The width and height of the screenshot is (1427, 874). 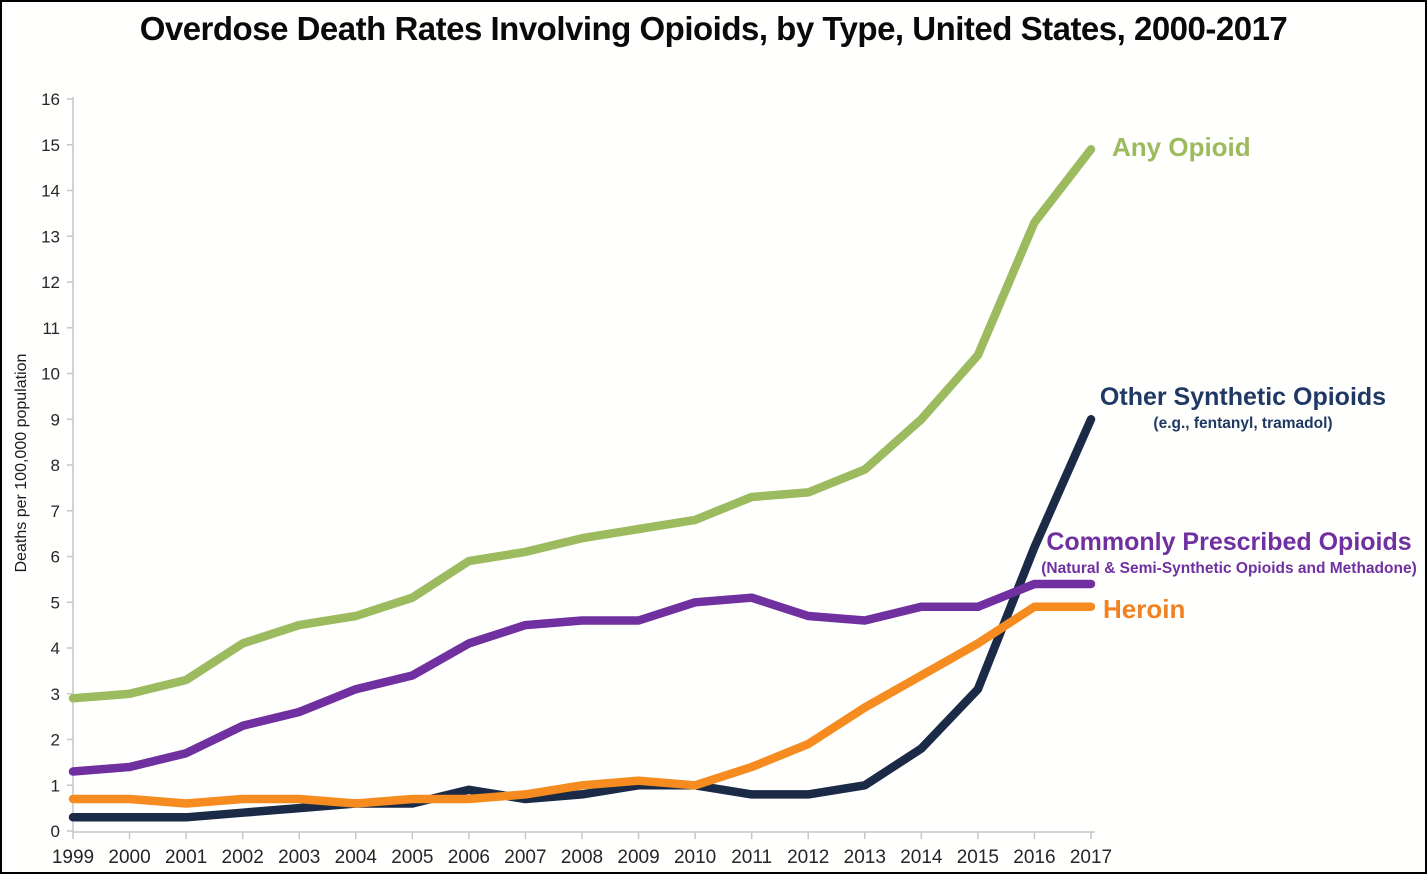 What do you see at coordinates (808, 857) in the screenshot?
I see `x-tick-label: 2012` at bounding box center [808, 857].